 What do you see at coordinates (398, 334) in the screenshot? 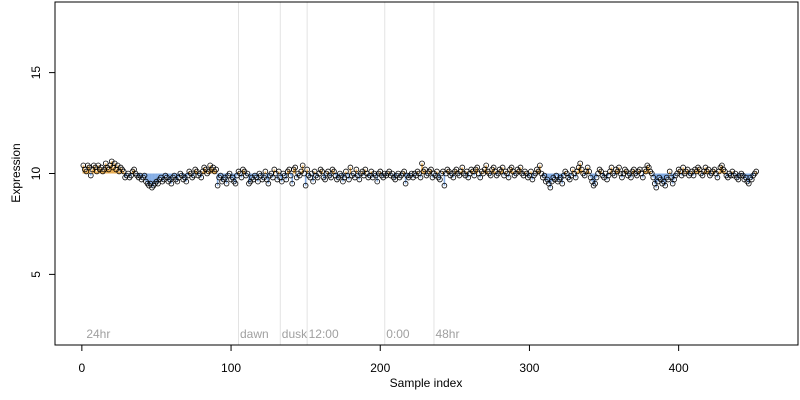
I see `annotation-label: 0:00` at bounding box center [398, 334].